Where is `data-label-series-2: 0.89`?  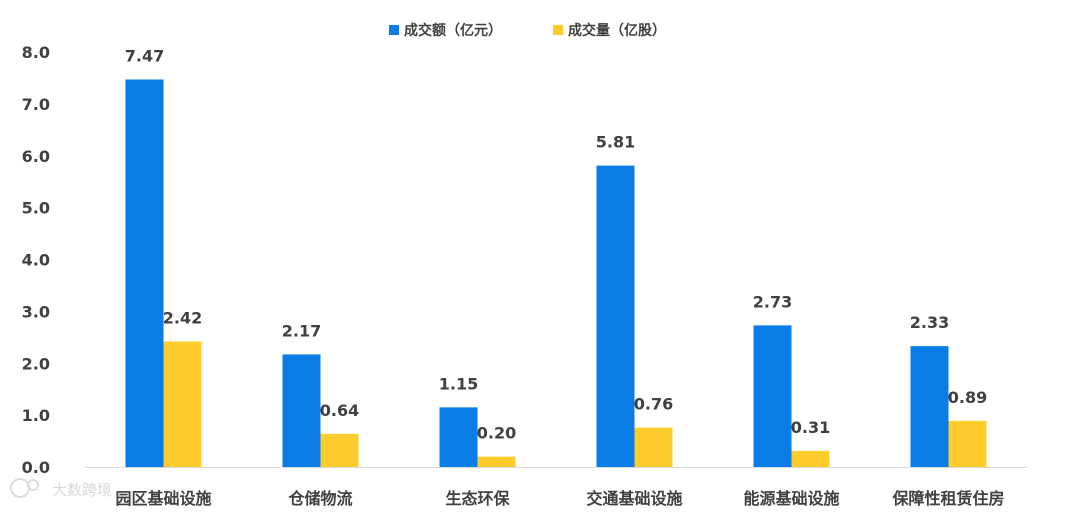 data-label-series-2: 0.89 is located at coordinates (967, 397).